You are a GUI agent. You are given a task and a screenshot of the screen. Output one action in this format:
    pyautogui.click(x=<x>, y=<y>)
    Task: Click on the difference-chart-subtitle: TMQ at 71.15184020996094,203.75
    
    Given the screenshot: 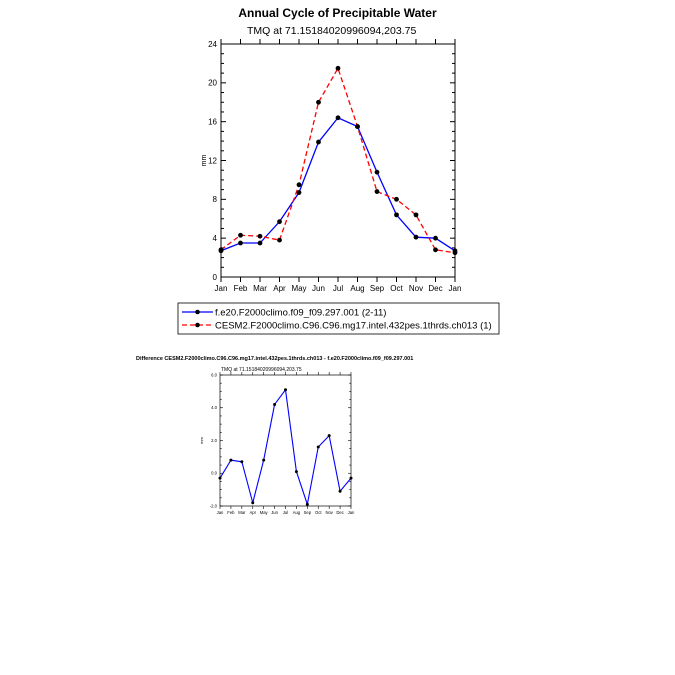 What is the action you would take?
    pyautogui.click(x=261, y=370)
    